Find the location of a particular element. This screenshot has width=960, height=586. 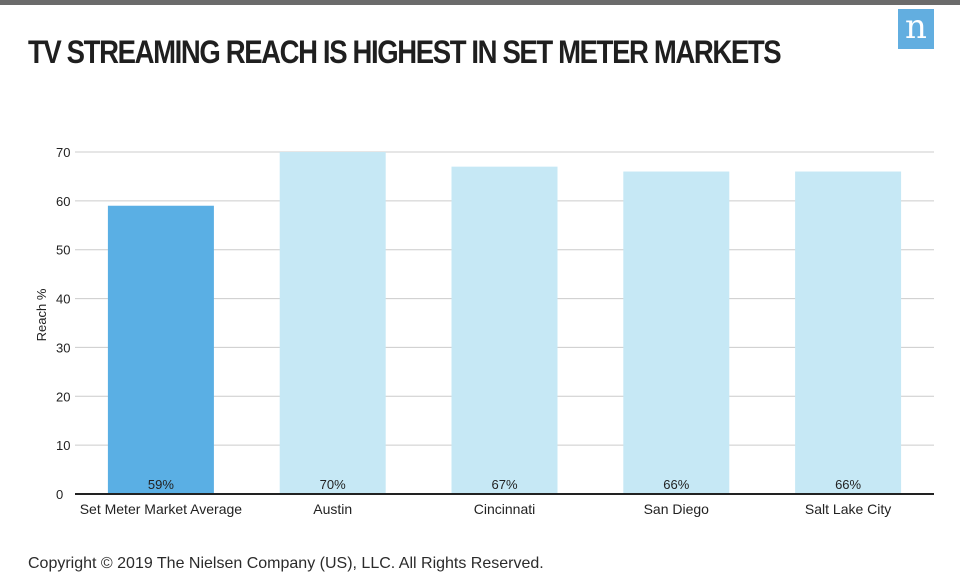

y-tick-label: 30 is located at coordinates (63, 347).